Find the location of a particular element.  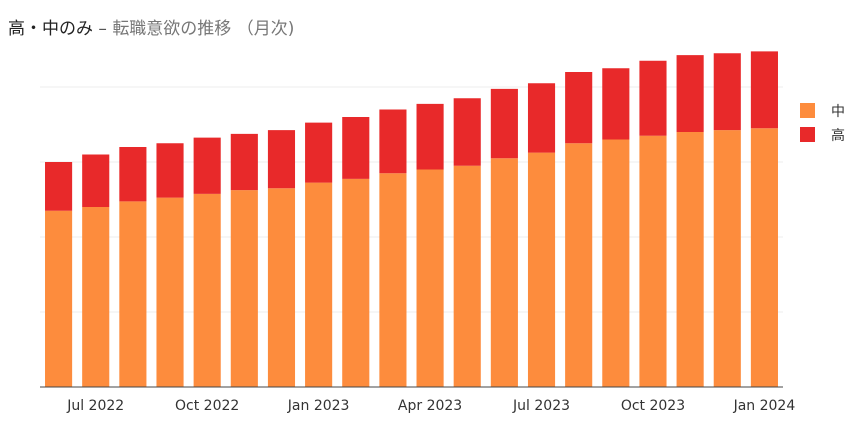

chart-title: 高・中のみ – 転職意欲の推移 （月次) is located at coordinates (151, 26).